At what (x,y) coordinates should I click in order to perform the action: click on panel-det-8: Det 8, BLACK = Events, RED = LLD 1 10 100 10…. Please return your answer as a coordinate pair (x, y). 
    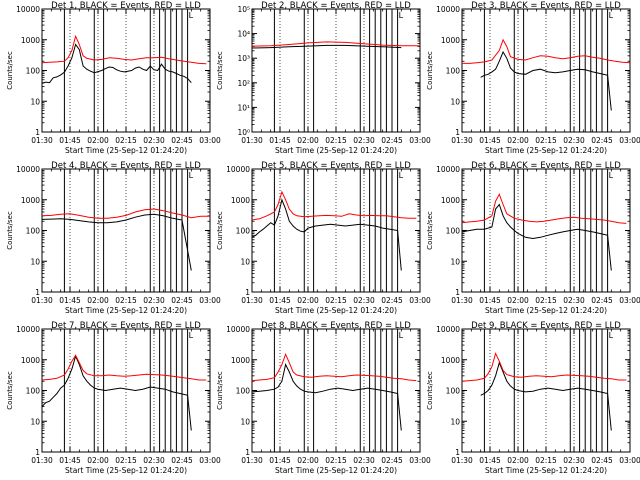
    Looking at the image, I should click on (323, 398).